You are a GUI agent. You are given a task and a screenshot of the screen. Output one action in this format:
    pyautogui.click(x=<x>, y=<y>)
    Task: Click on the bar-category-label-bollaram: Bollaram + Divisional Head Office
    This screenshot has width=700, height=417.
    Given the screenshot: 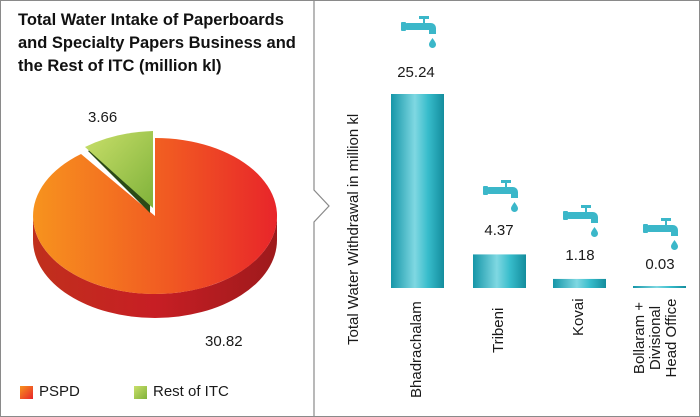 What is the action you would take?
    pyautogui.click(x=655, y=338)
    